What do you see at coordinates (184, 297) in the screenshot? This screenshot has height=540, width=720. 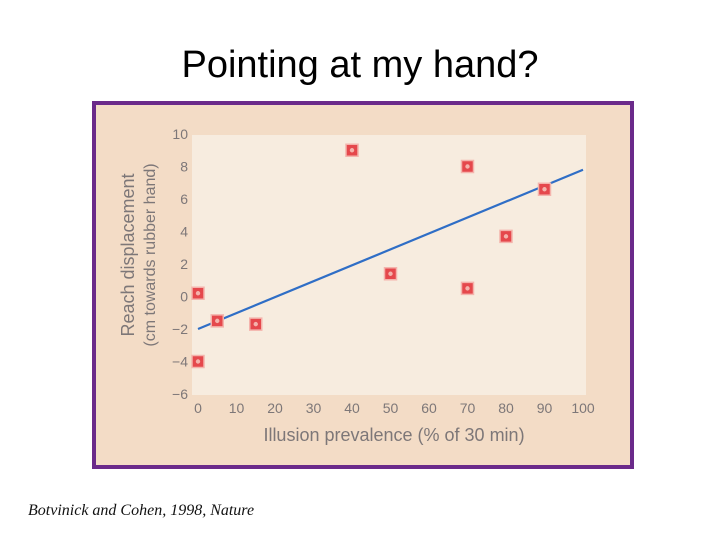 I see `y-tick-label: 0` at bounding box center [184, 297].